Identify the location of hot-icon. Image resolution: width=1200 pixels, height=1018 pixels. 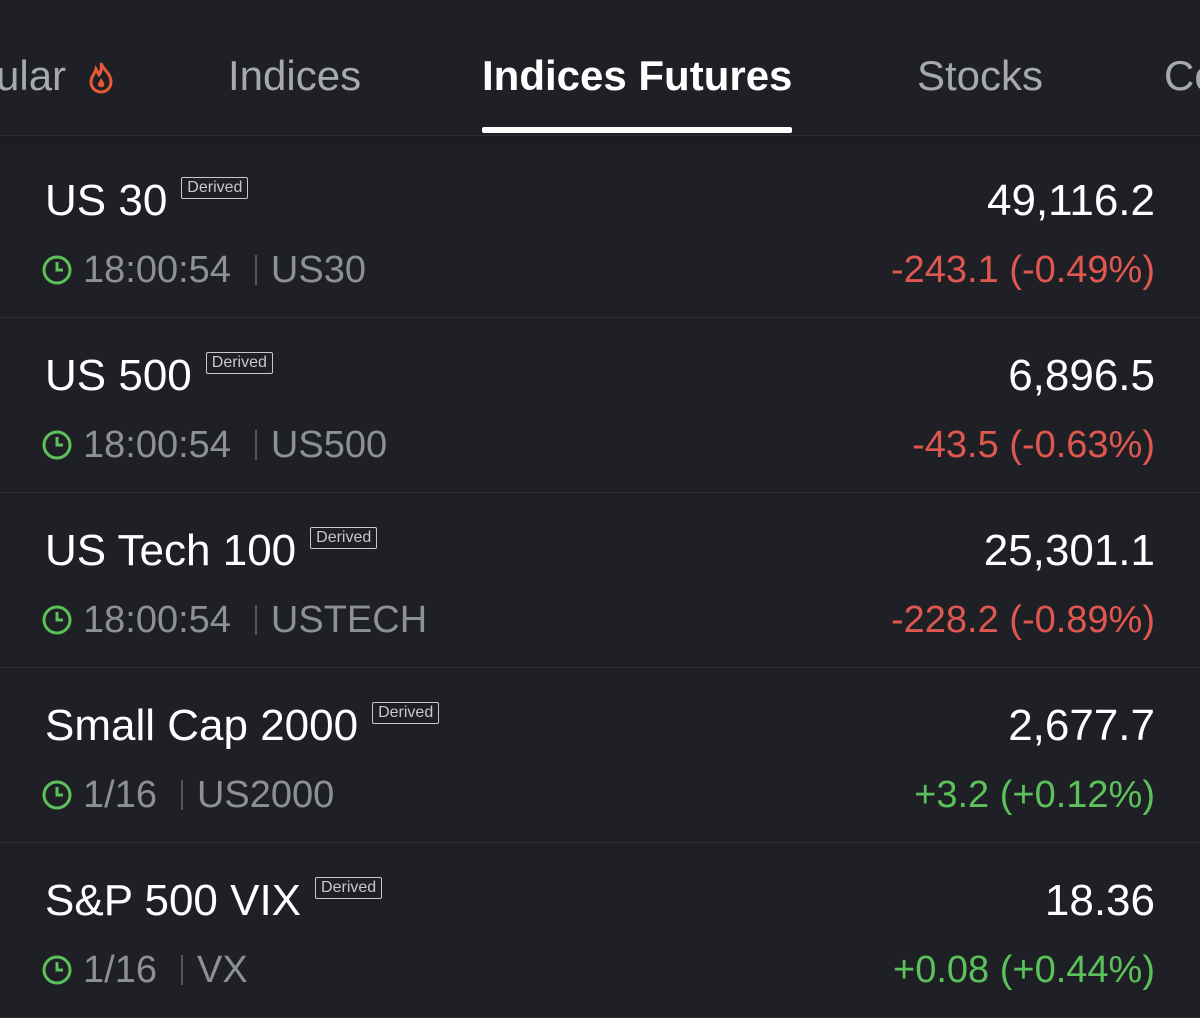
(101, 78).